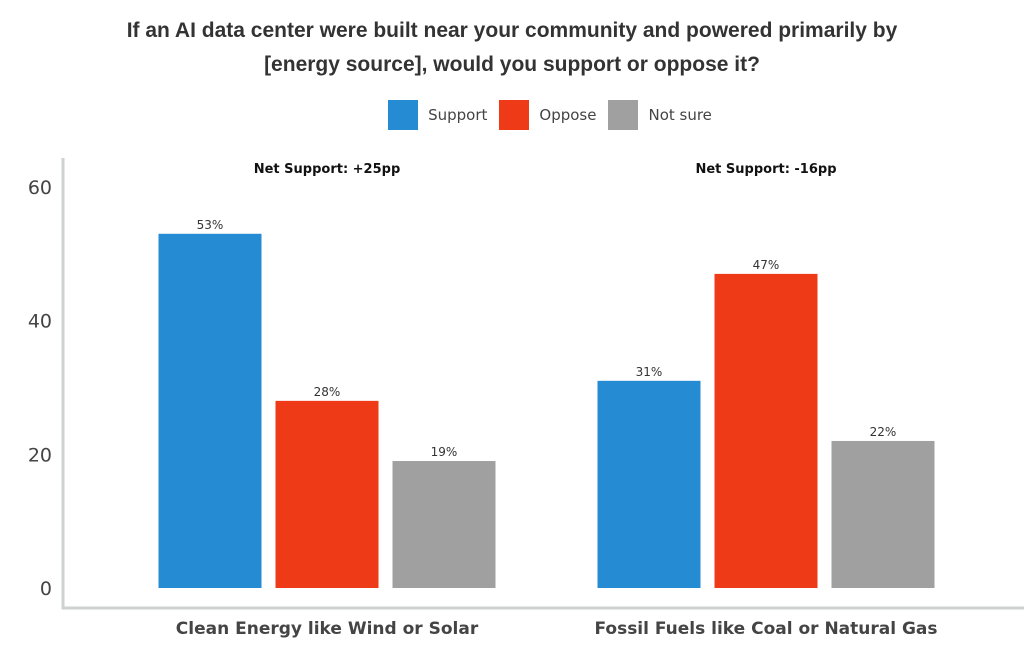  Describe the element at coordinates (40, 388) in the screenshot. I see `y-ticks: 0 20 40 60` at that location.